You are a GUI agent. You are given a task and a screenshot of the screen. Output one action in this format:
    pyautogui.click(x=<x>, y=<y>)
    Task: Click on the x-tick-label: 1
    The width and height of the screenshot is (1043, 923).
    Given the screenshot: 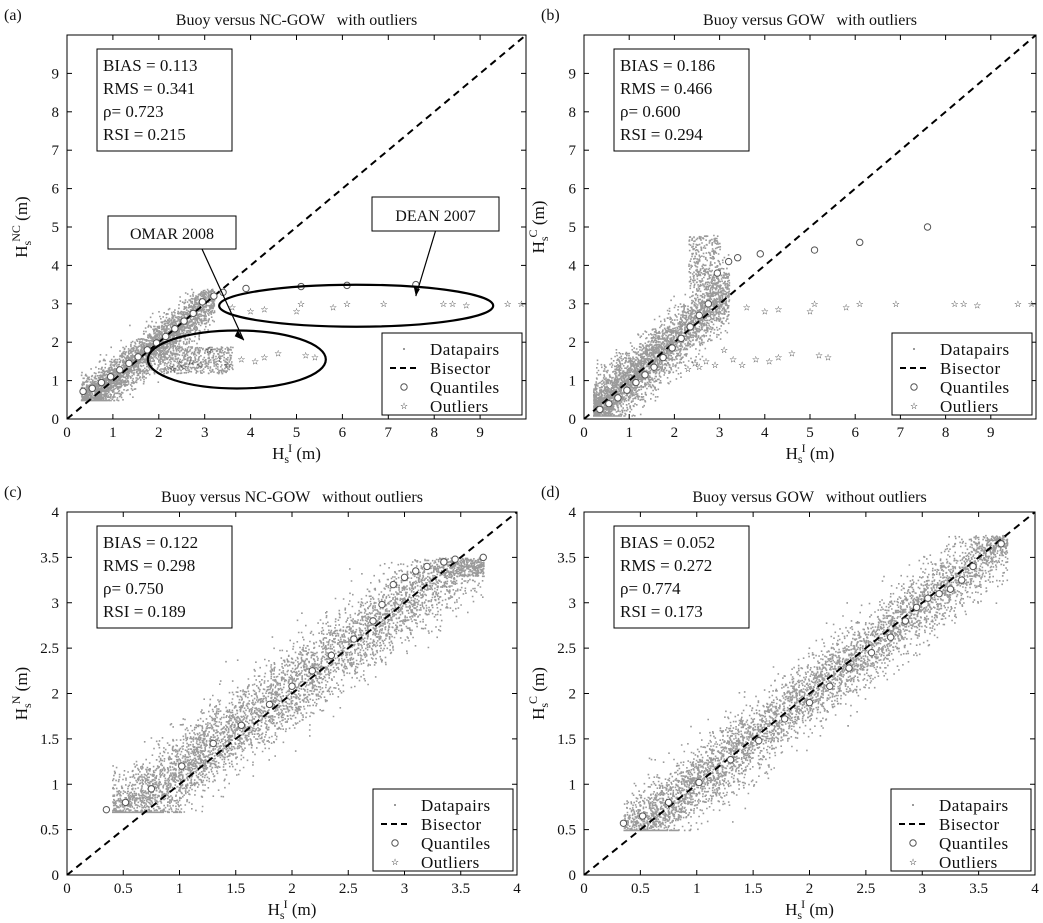 What is the action you would take?
    pyautogui.click(x=697, y=889)
    